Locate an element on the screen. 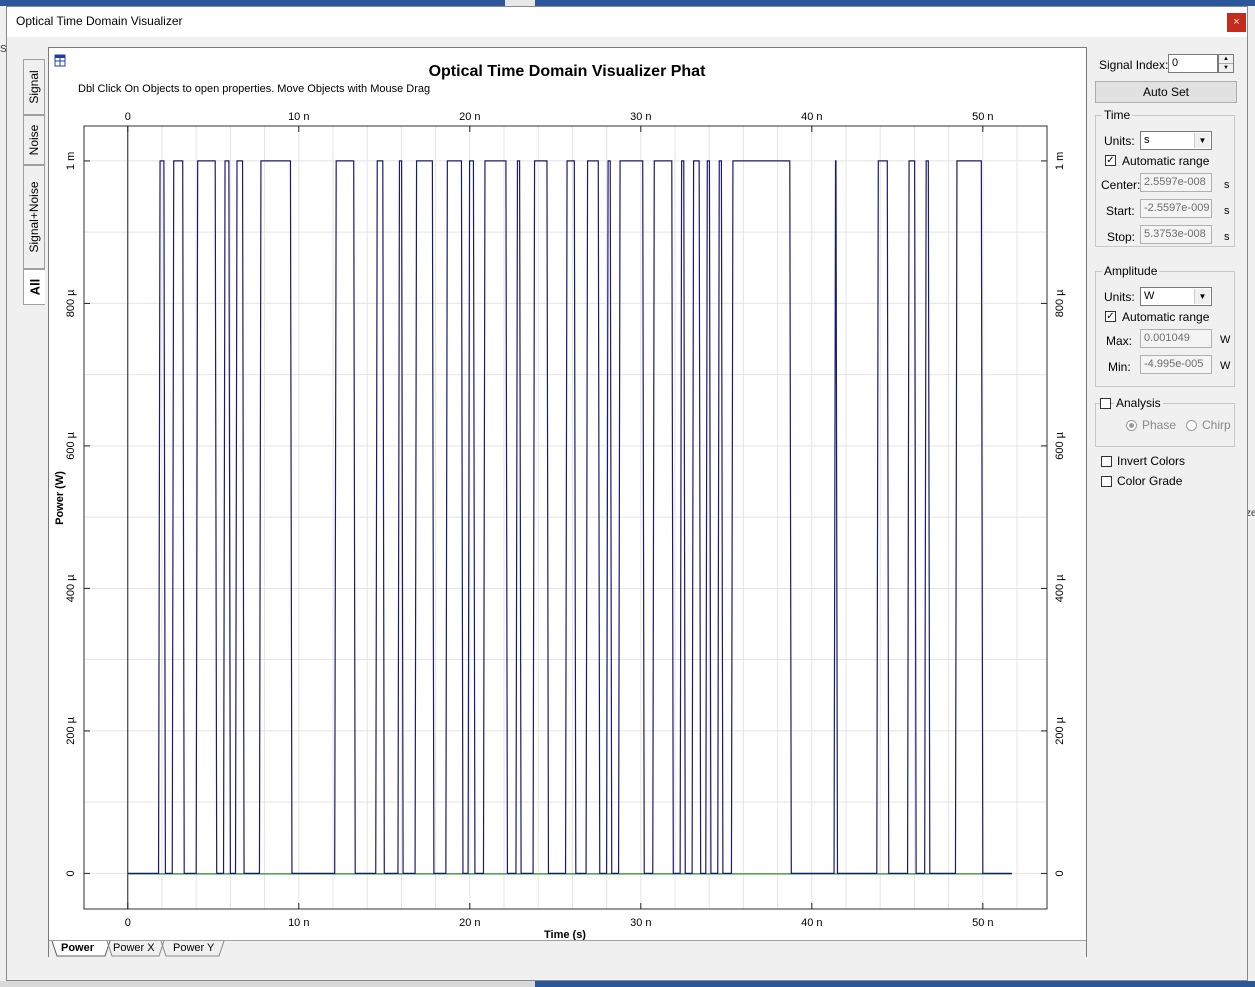 Image resolution: width=1255 pixels, height=987 pixels. close-button: × is located at coordinates (1236, 22).